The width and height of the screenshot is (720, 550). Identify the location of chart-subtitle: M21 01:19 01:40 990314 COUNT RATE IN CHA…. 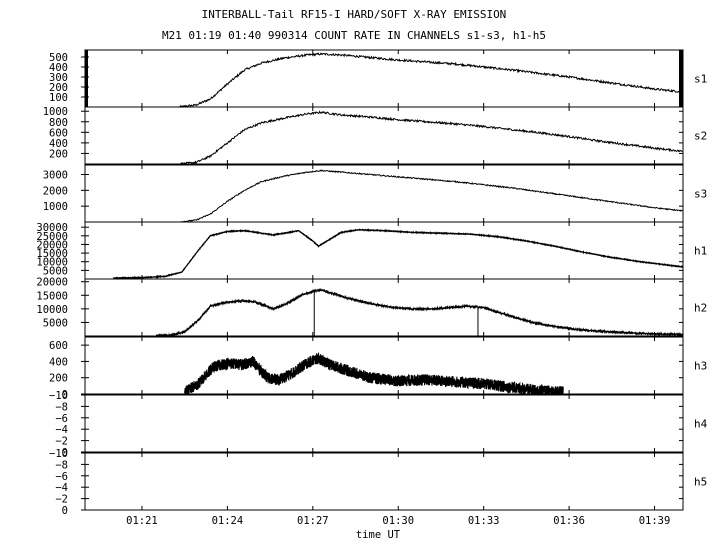
(354, 35).